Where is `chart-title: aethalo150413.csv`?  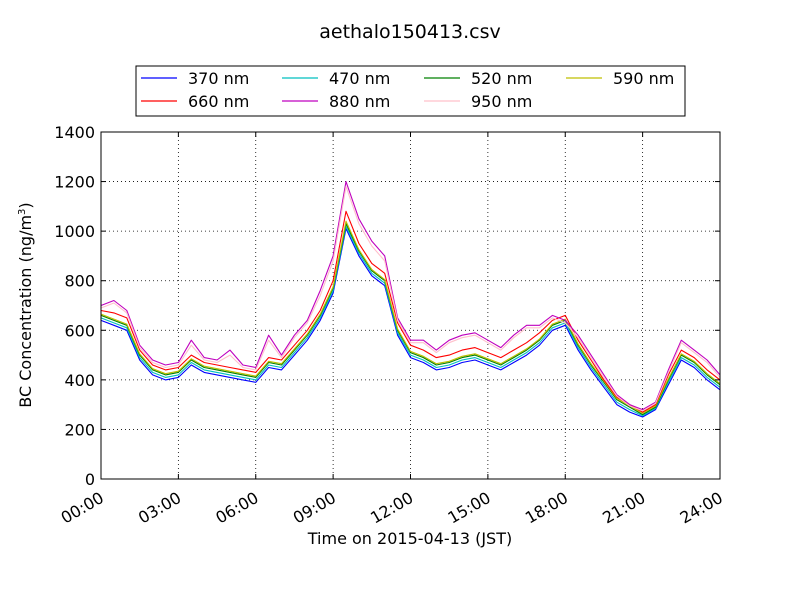 chart-title: aethalo150413.csv is located at coordinates (410, 32).